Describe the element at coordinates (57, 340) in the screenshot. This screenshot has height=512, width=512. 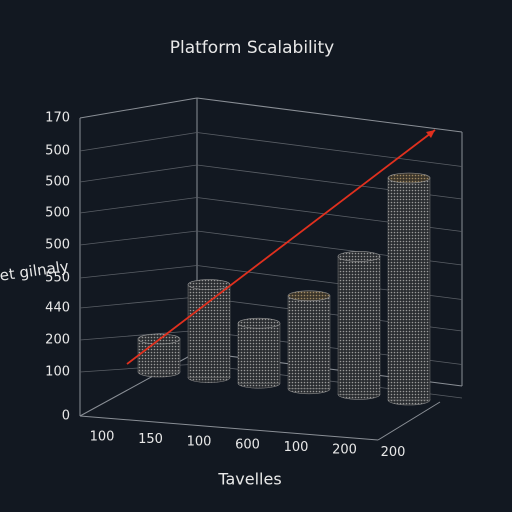
I see `y-tick-label: 200` at that location.